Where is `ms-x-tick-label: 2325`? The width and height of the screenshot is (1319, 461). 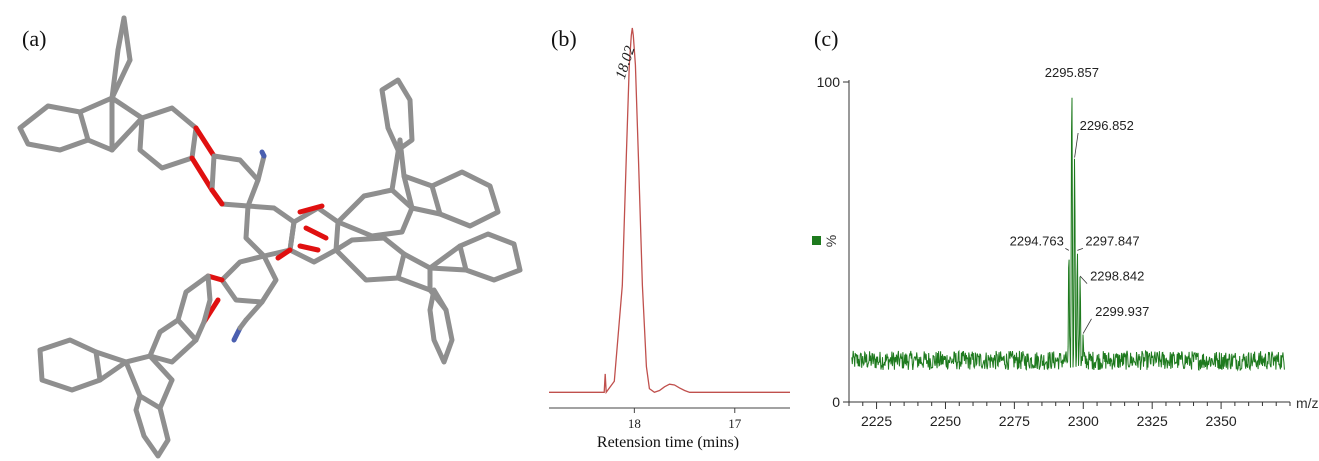 ms-x-tick-label: 2325 is located at coordinates (1152, 421).